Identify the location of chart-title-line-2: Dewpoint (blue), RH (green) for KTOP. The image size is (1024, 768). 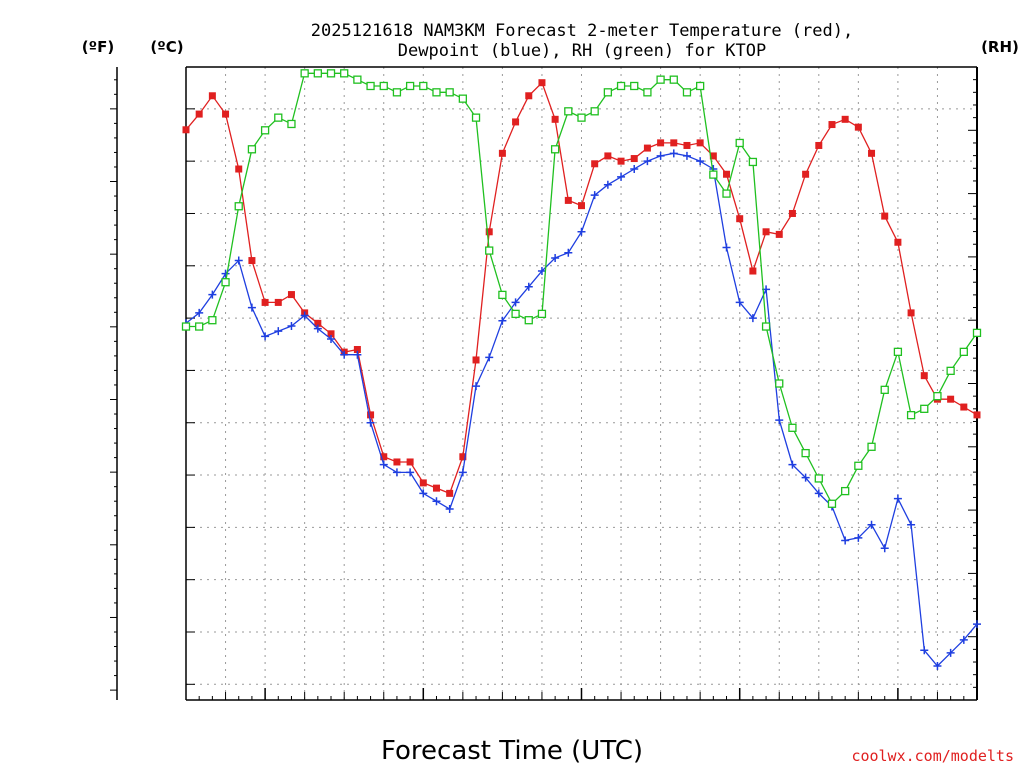
(582, 51).